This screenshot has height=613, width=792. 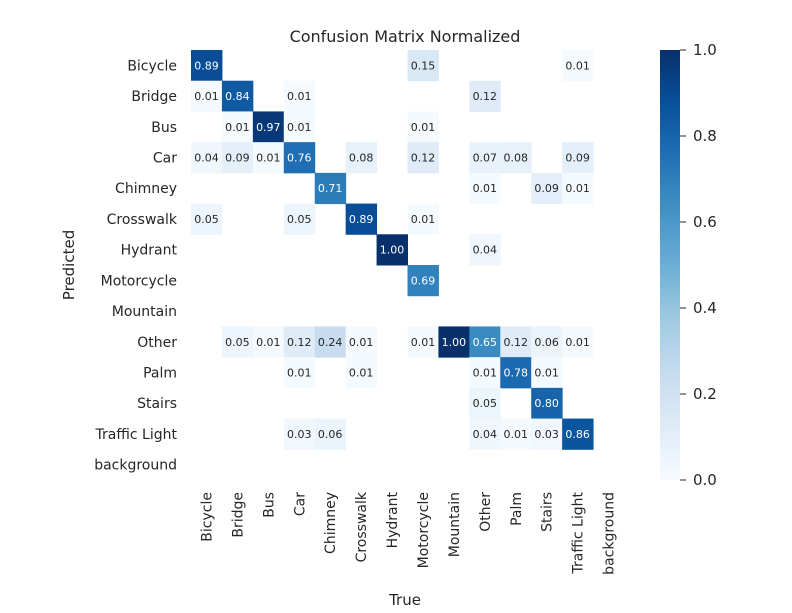 What do you see at coordinates (705, 480) in the screenshot?
I see `colorbar-tick-label: 0.0` at bounding box center [705, 480].